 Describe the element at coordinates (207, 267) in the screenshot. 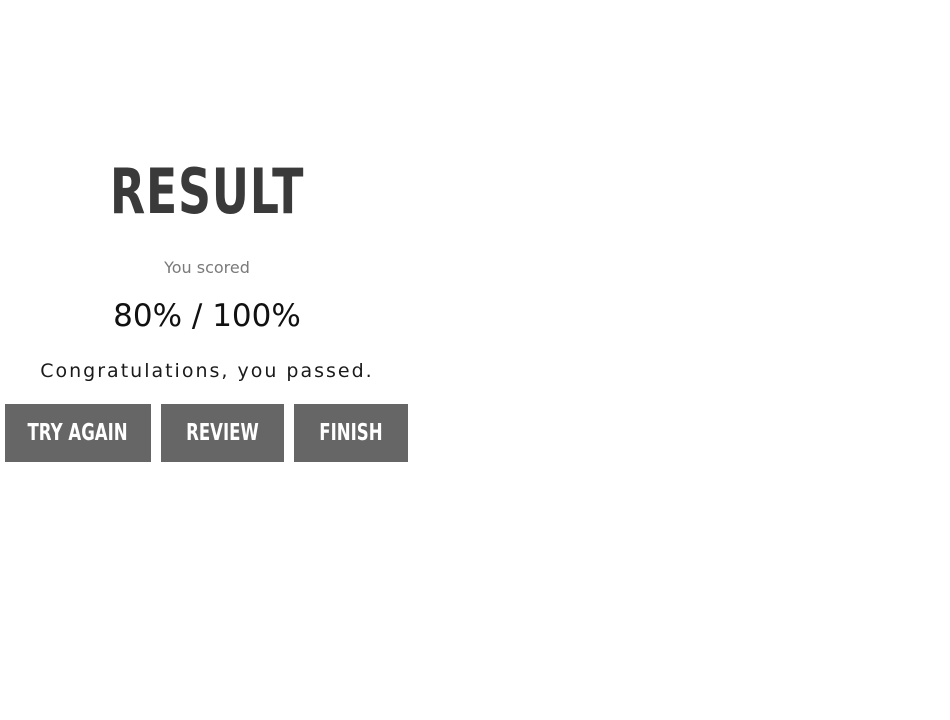

I see `scored-label: You scored` at that location.